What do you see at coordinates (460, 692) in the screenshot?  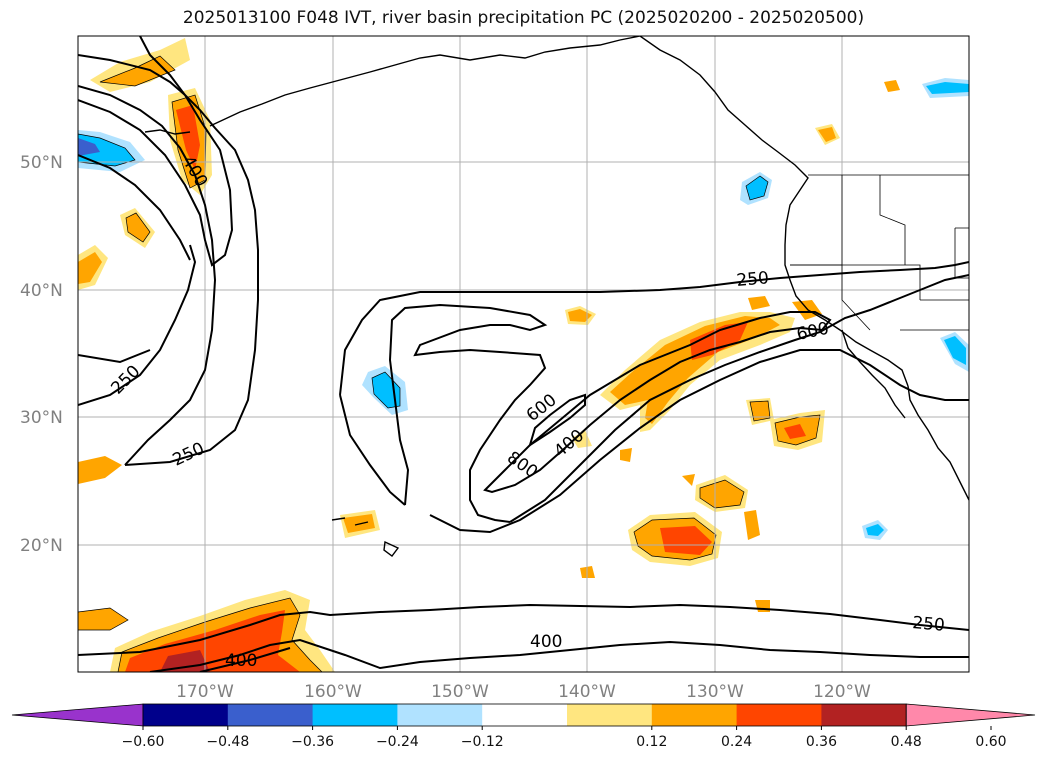 I see `lon-tick: 150°W` at bounding box center [460, 692].